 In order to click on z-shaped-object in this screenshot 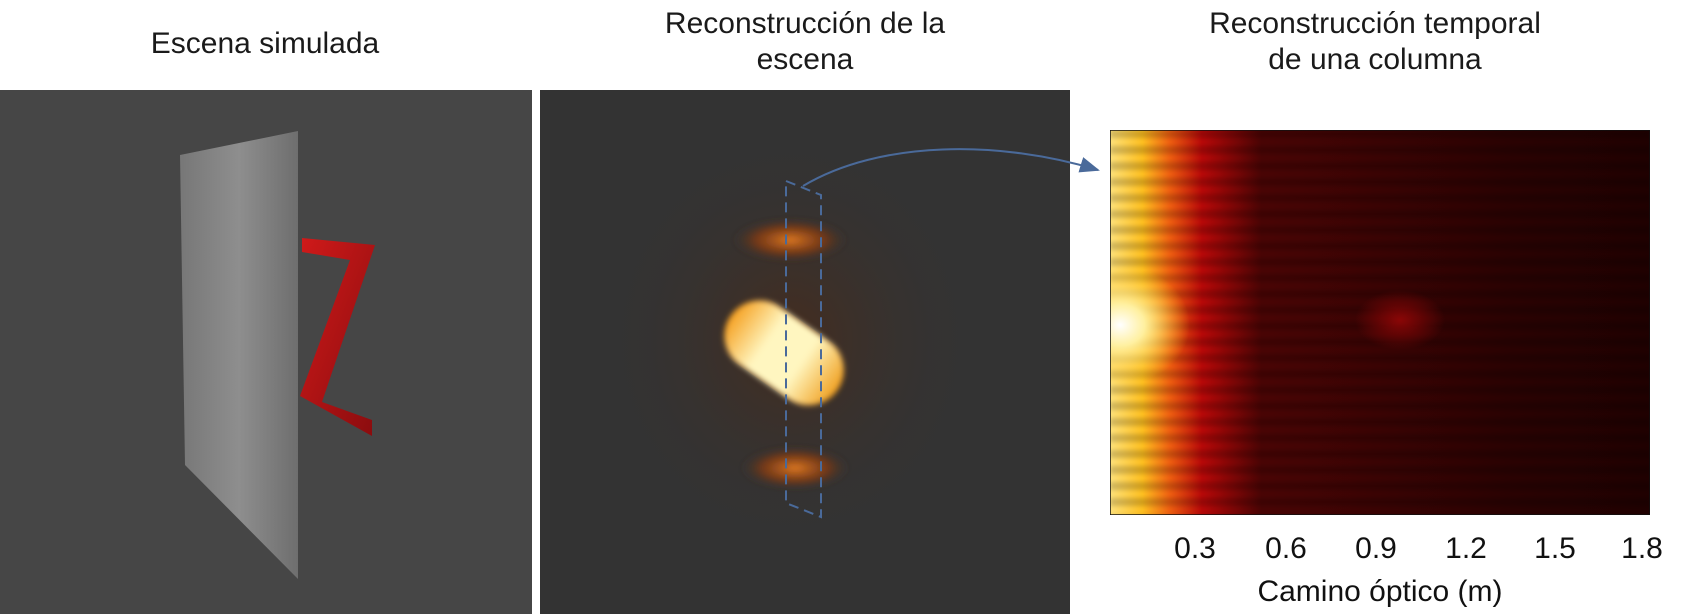, I will do `click(337, 337)`.